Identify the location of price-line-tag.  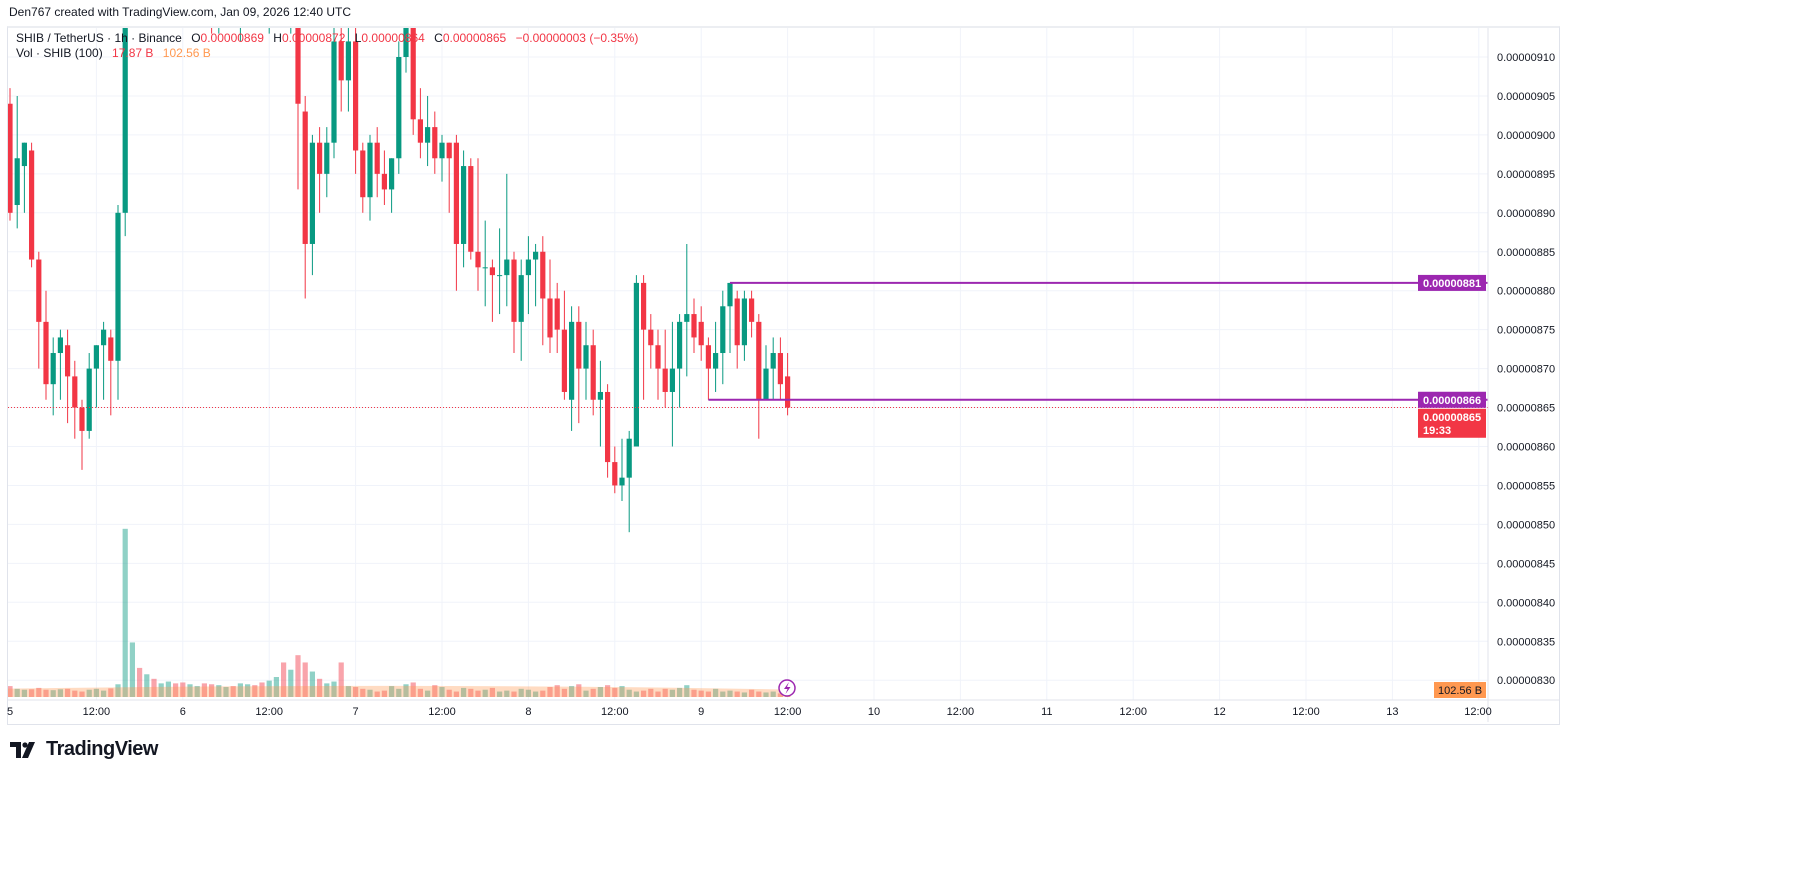
(1452, 399).